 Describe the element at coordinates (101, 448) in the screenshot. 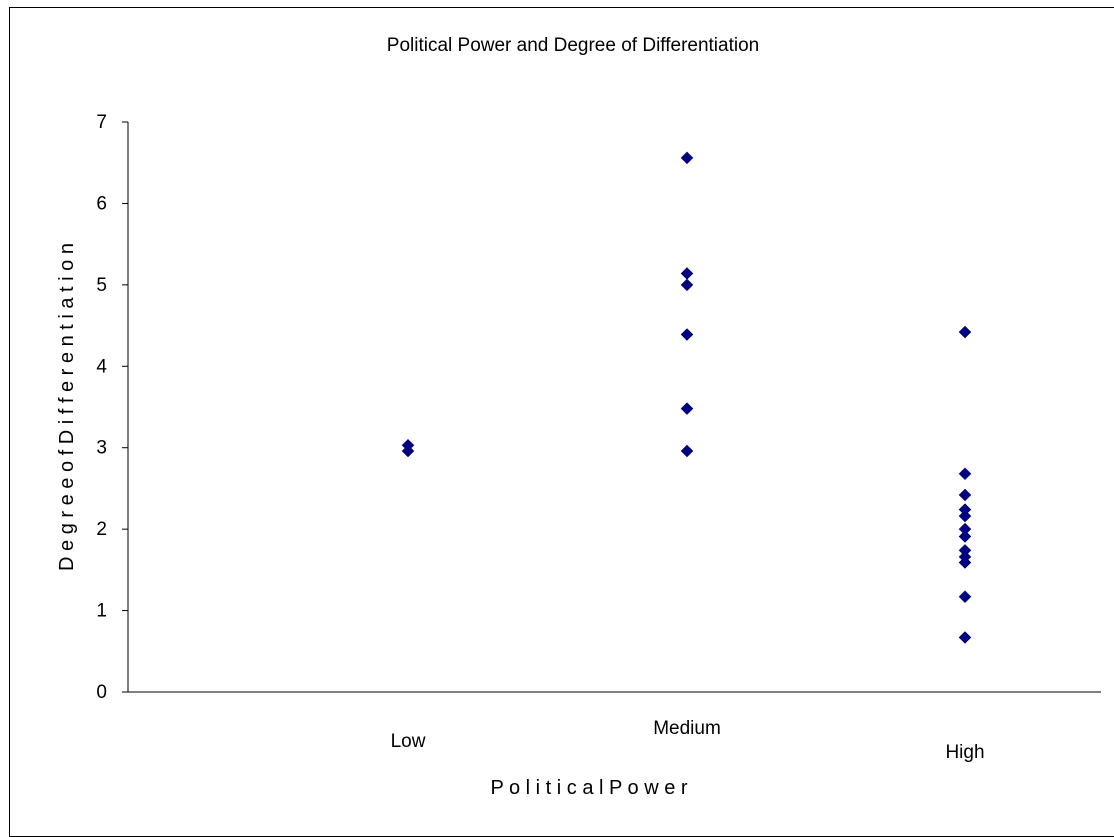

I see `y-tick-label: 3` at that location.